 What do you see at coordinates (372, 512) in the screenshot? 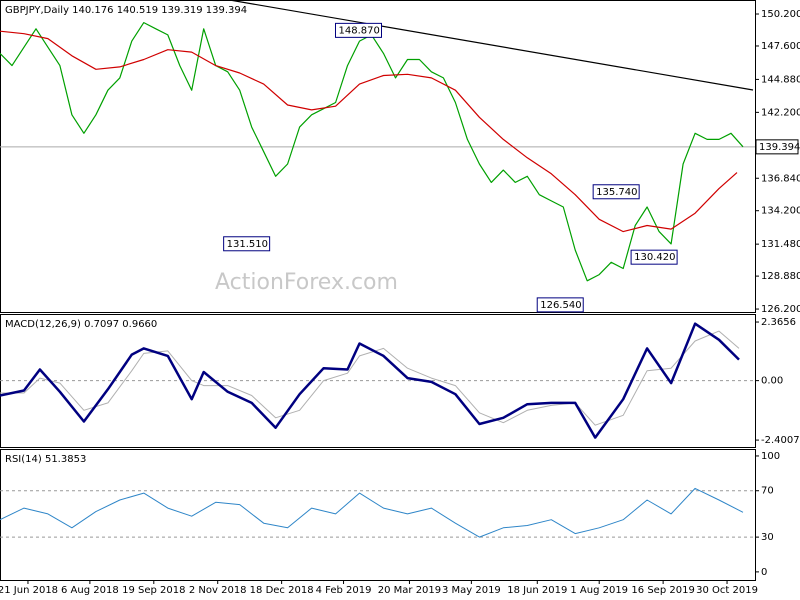
I see `series-line` at bounding box center [372, 512].